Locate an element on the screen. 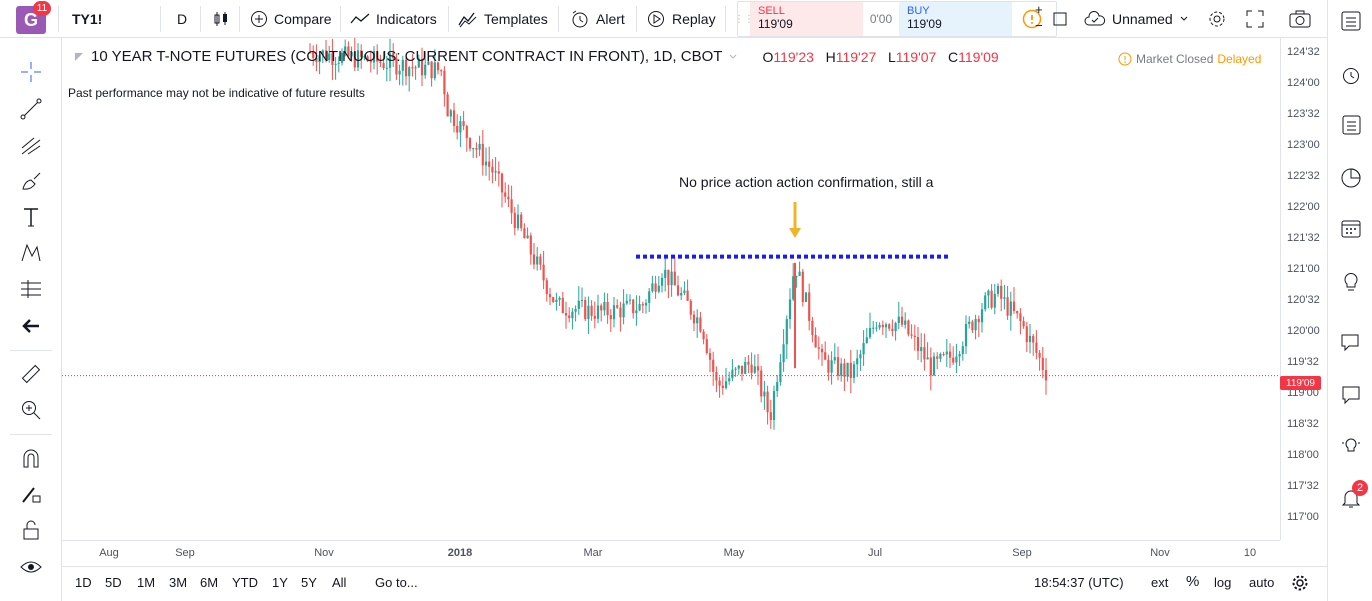 The height and width of the screenshot is (601, 1372). alert-button: Alert is located at coordinates (597, 19).